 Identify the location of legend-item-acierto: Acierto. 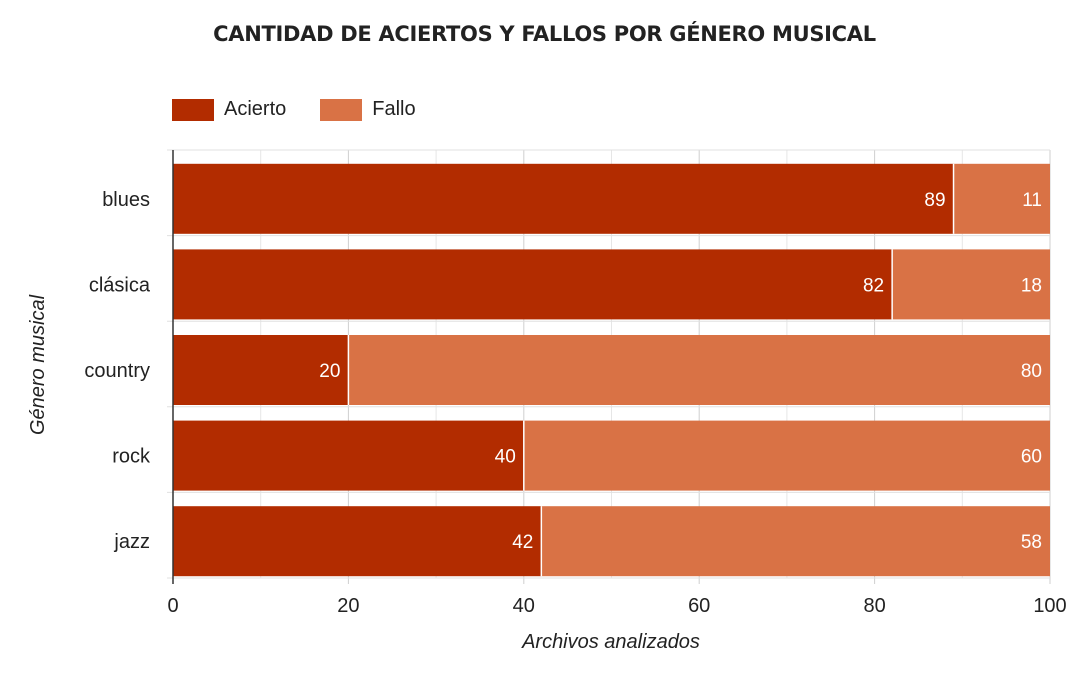
(229, 109).